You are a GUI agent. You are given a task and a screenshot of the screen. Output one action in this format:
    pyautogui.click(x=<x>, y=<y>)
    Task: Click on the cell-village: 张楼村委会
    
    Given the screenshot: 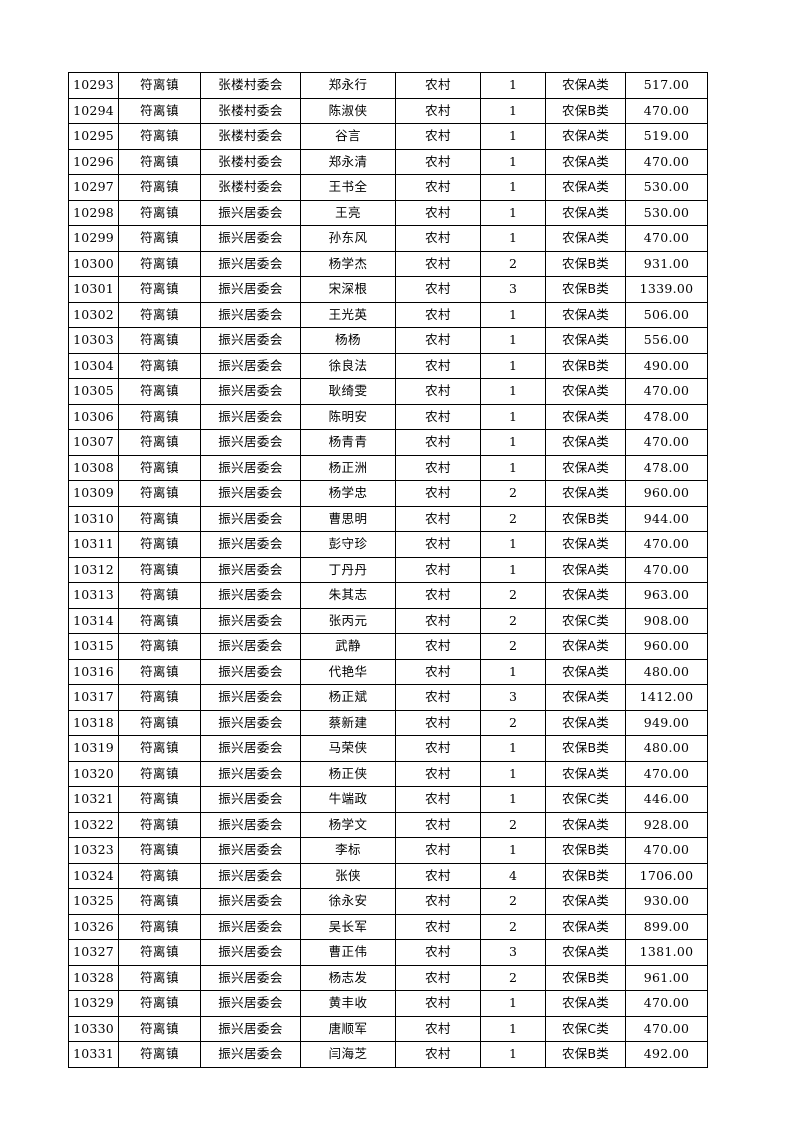 What is the action you would take?
    pyautogui.click(x=250, y=187)
    